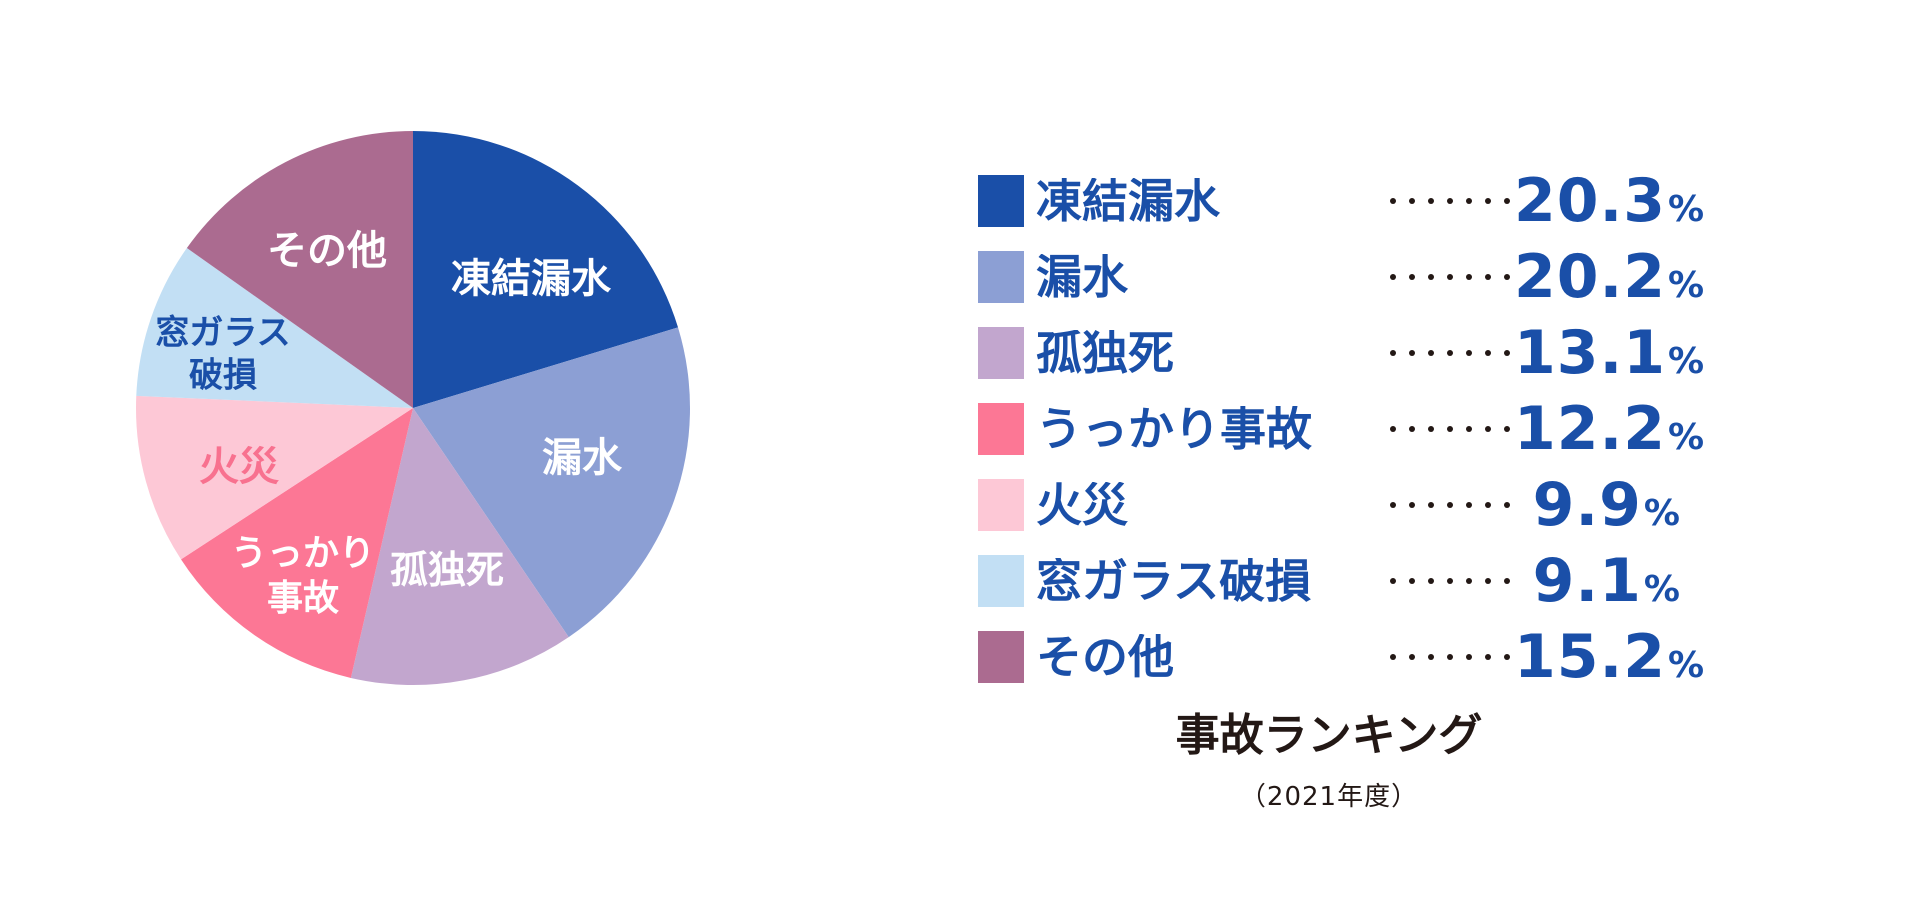 Image resolution: width=1920 pixels, height=900 pixels. Describe the element at coordinates (1590, 201) in the screenshot. I see `legend-item-value: 20.3` at that location.